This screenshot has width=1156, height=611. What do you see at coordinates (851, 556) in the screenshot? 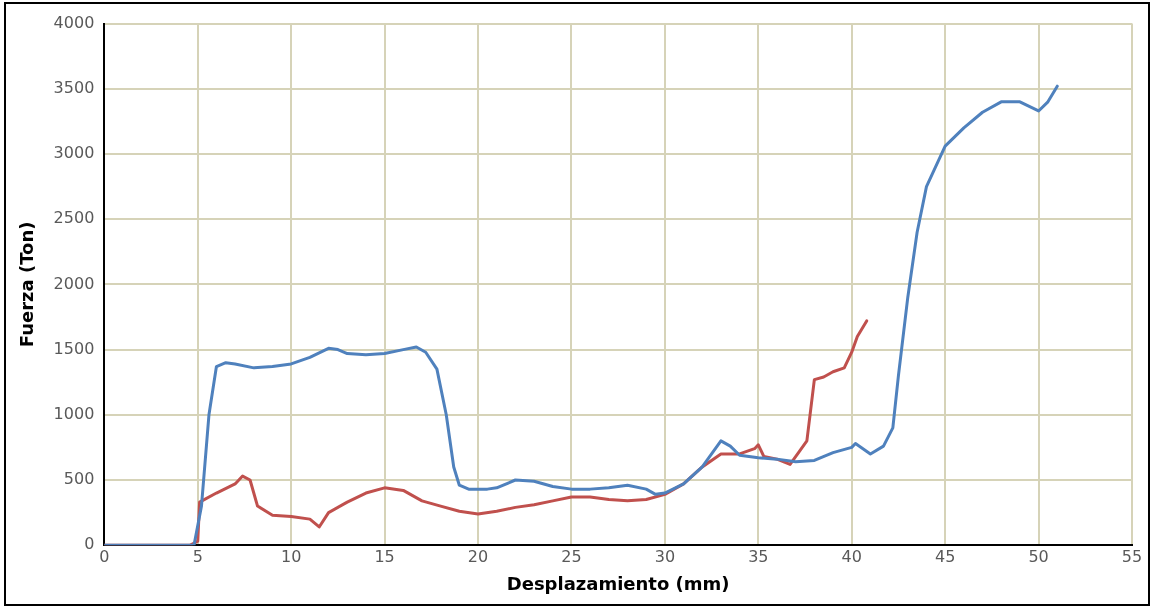
I see `x-tick-label: 40` at bounding box center [851, 556].